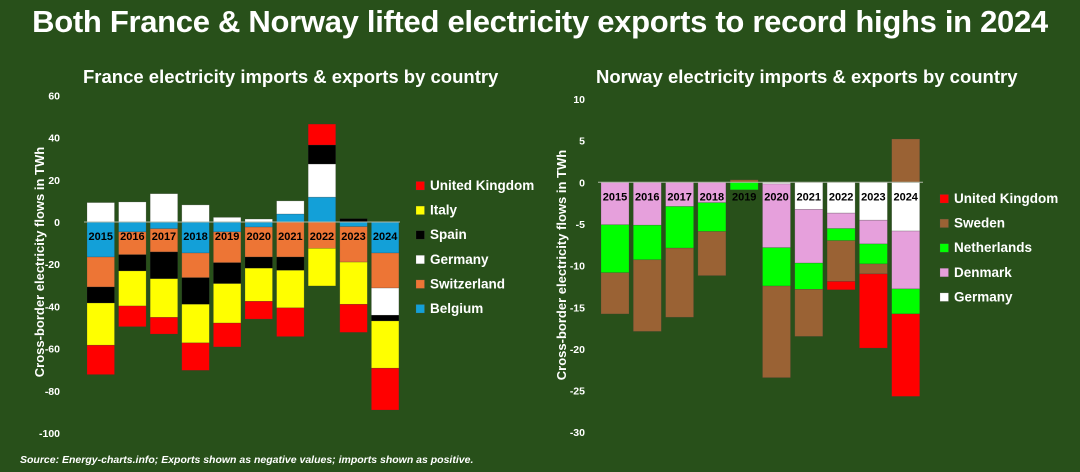 This screenshot has width=1080, height=472. I want to click on norway-bar-2022-netherlands, so click(841, 234).